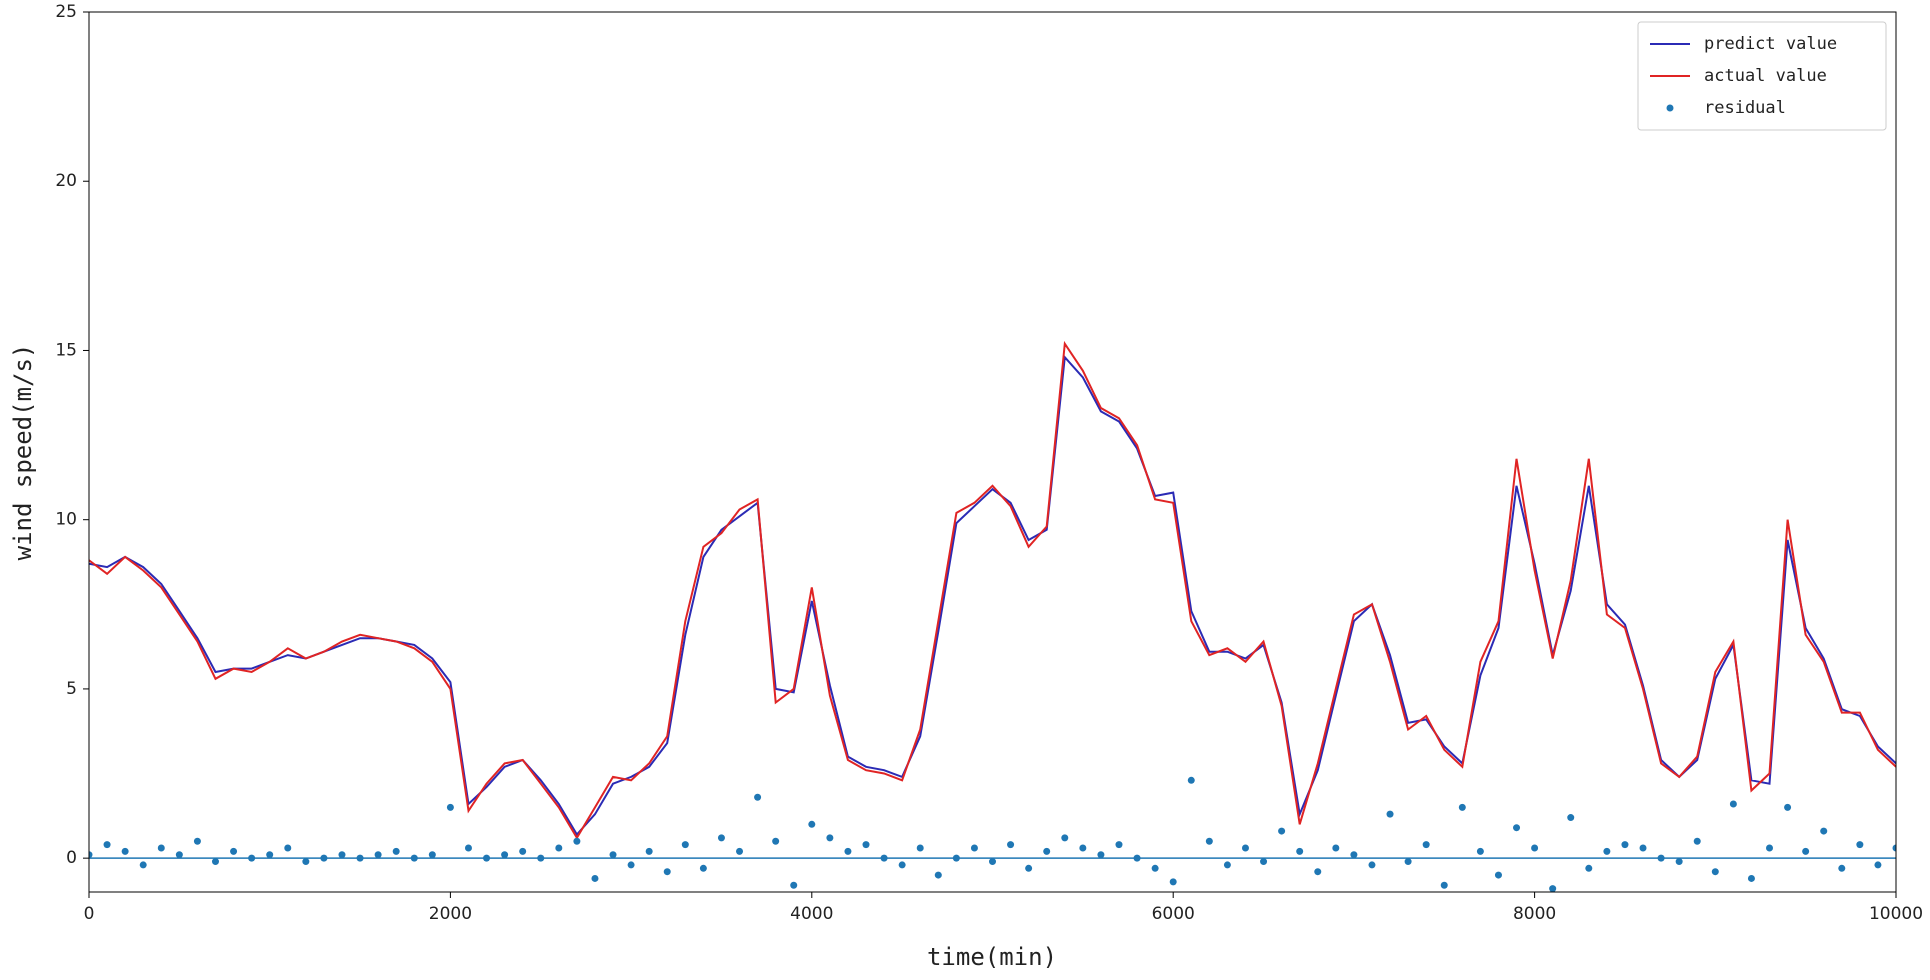 The height and width of the screenshot is (980, 1930). What do you see at coordinates (1765, 76) in the screenshot?
I see `legend-label: actual value` at bounding box center [1765, 76].